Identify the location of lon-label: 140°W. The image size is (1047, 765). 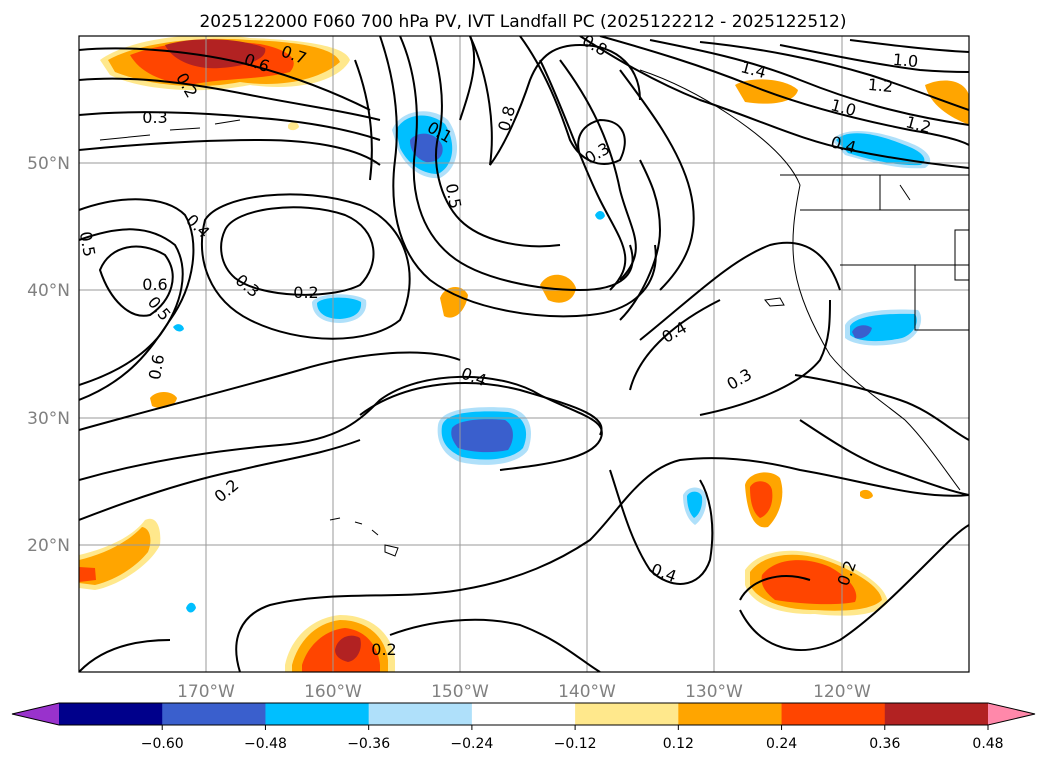
(587, 692).